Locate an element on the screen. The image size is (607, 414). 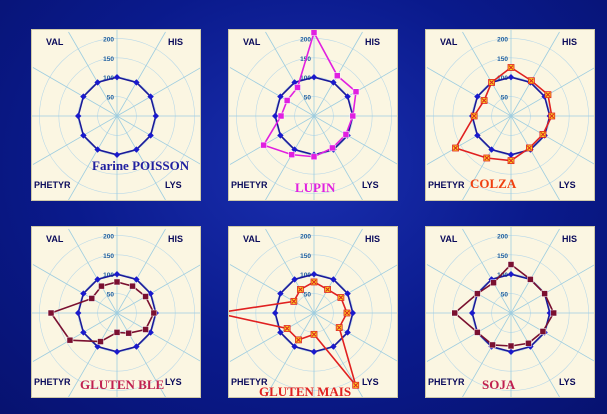
radar-panel: 200 150 100 50 VAL HIS PHETYR LYS COLZA is located at coordinates (510, 115).